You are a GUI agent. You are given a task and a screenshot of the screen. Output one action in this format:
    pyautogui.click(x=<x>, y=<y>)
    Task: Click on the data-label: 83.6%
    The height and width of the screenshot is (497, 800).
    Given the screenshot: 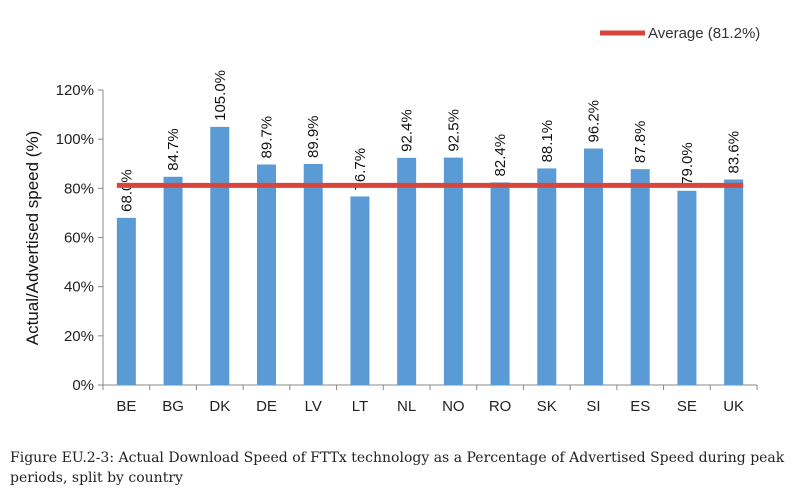 What is the action you would take?
    pyautogui.click(x=734, y=152)
    